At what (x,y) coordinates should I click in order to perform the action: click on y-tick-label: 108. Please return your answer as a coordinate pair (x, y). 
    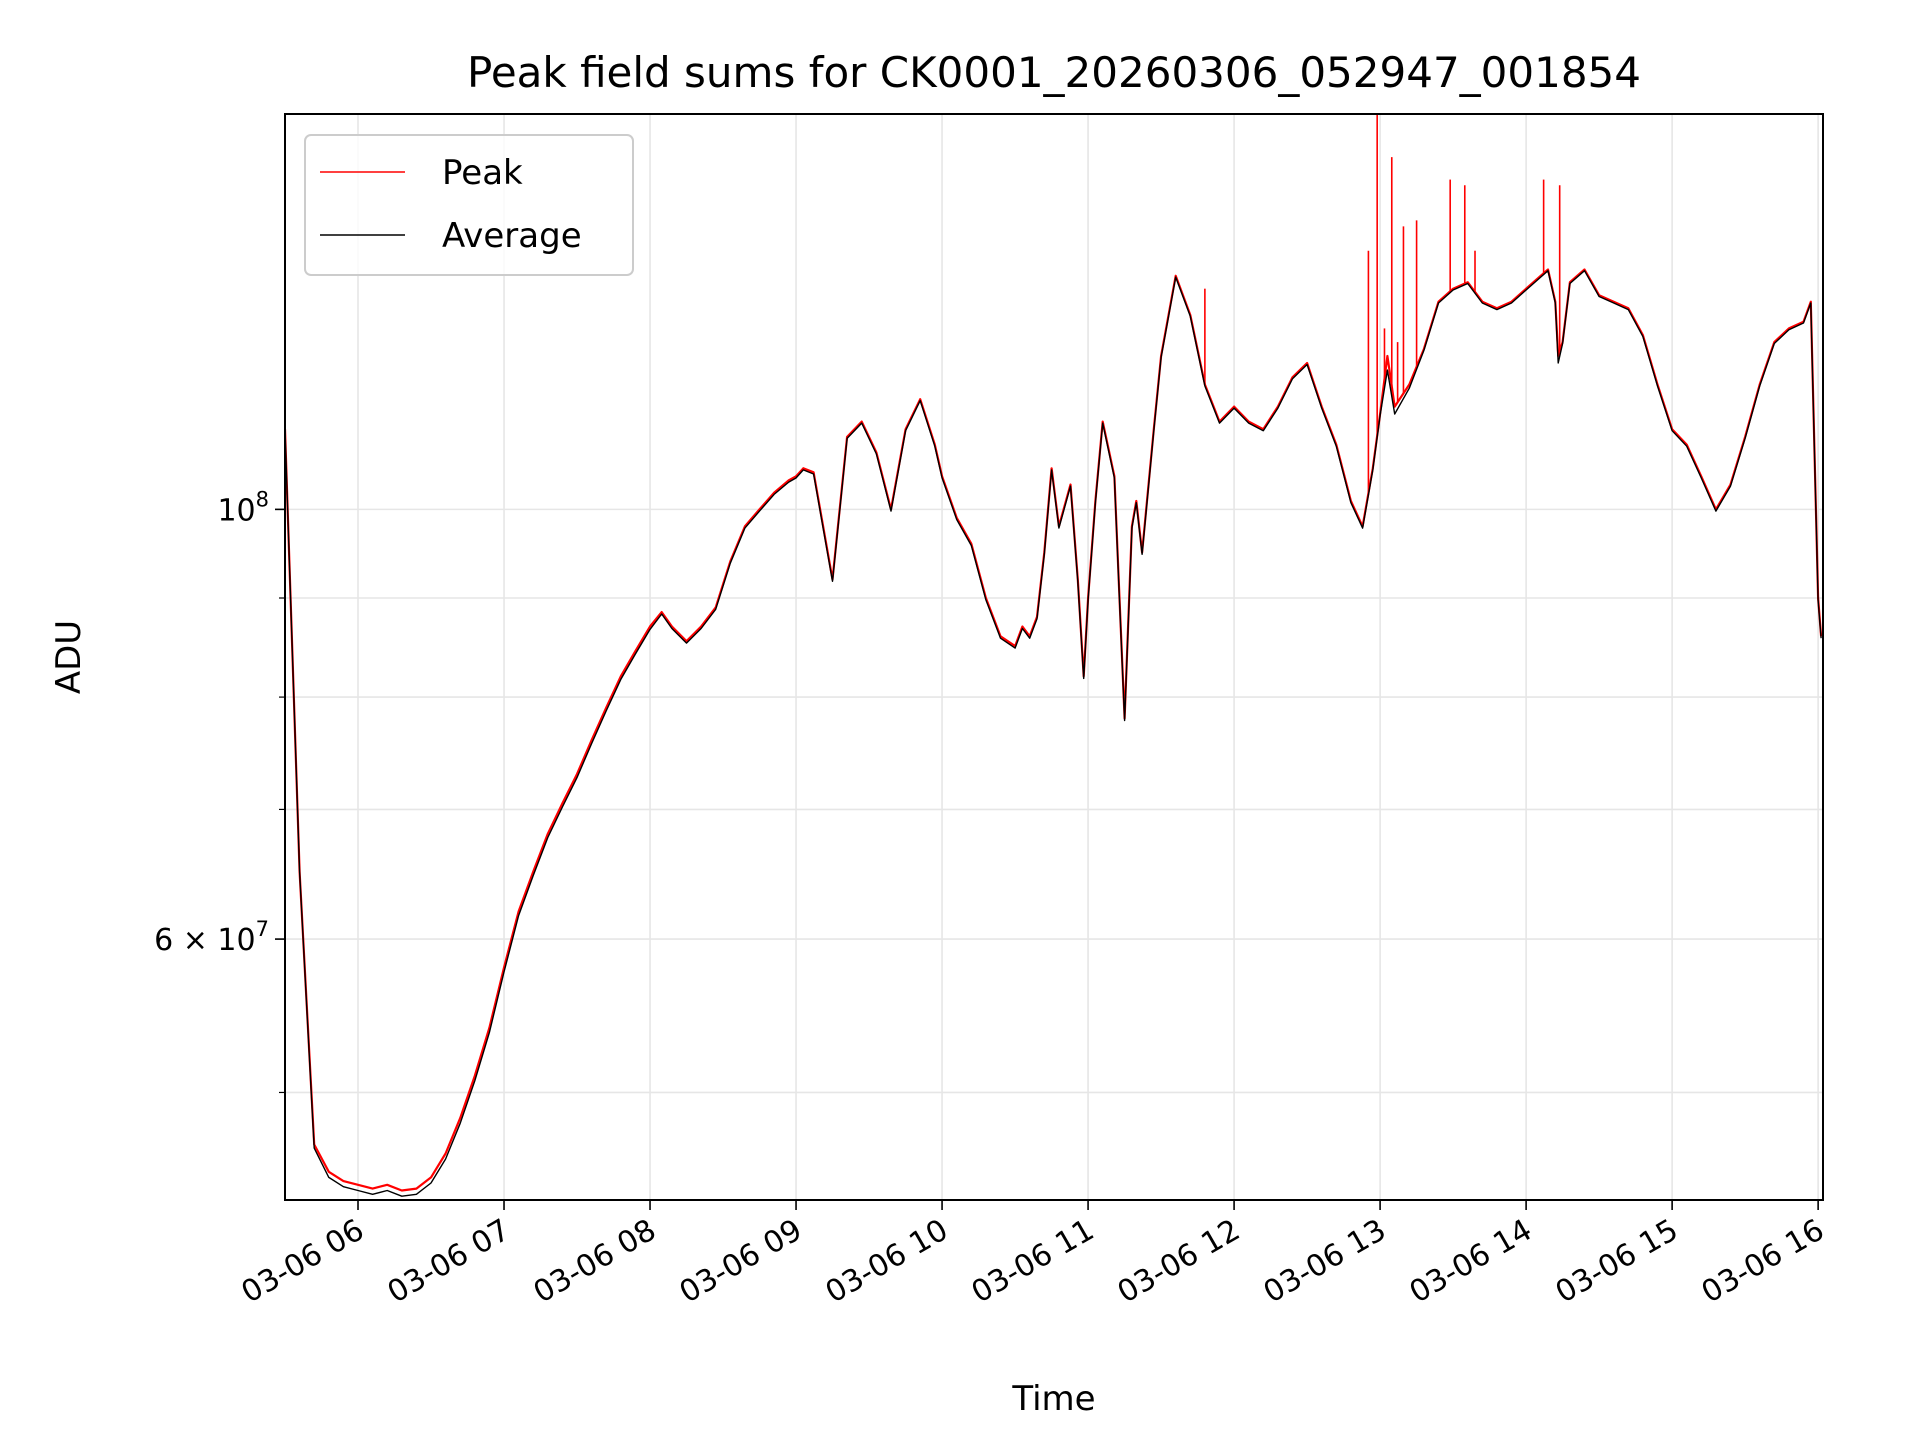
    Looking at the image, I should click on (243, 507).